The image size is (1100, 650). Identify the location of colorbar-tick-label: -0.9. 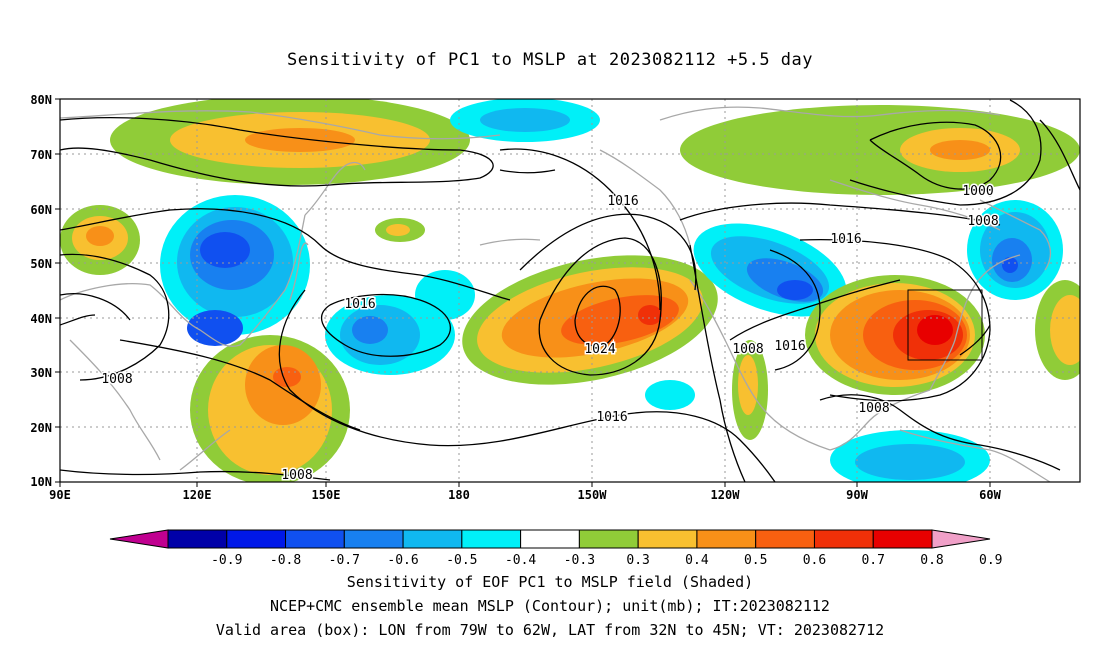
(226, 560).